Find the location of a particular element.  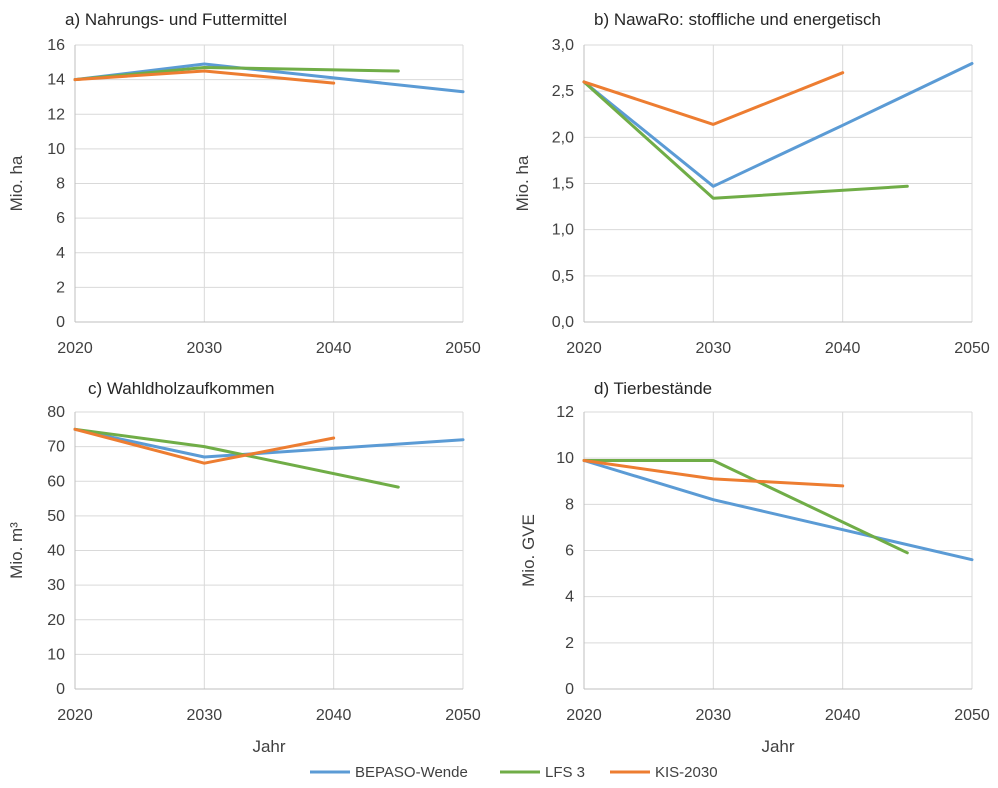

y-axis-label: Mio. m³ is located at coordinates (16, 550).